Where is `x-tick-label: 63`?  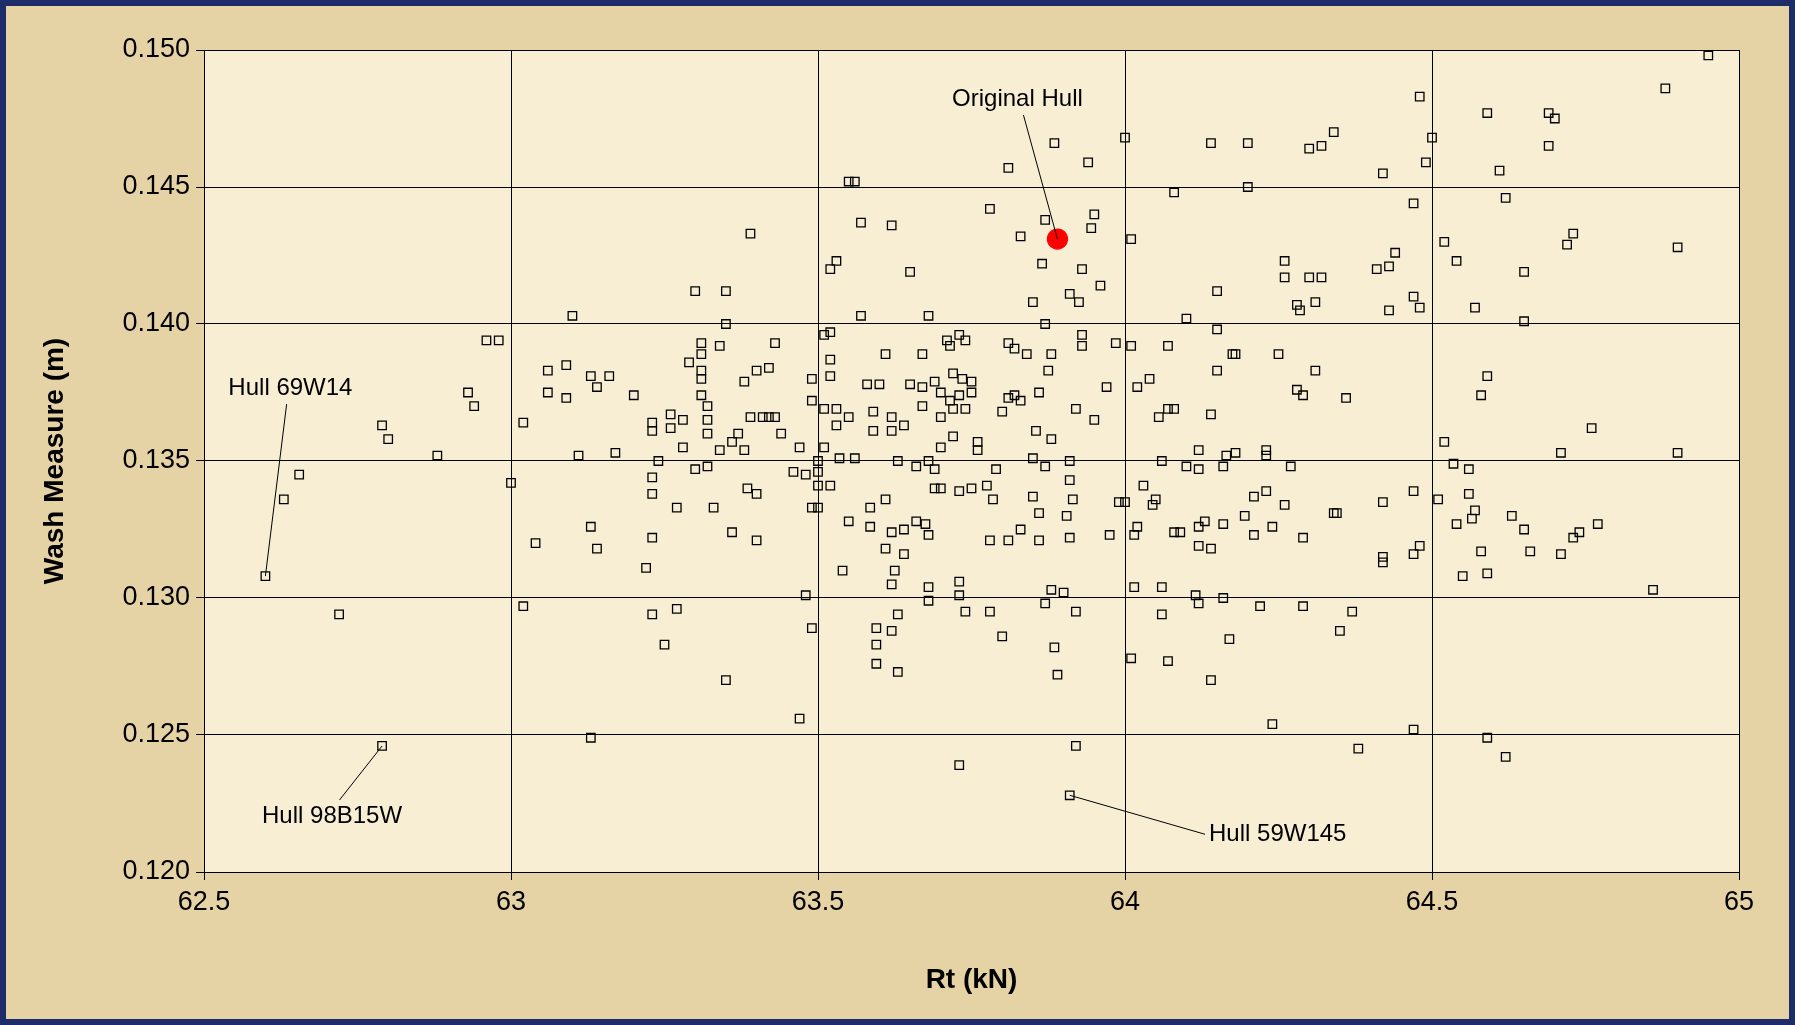
x-tick-label: 63 is located at coordinates (511, 900).